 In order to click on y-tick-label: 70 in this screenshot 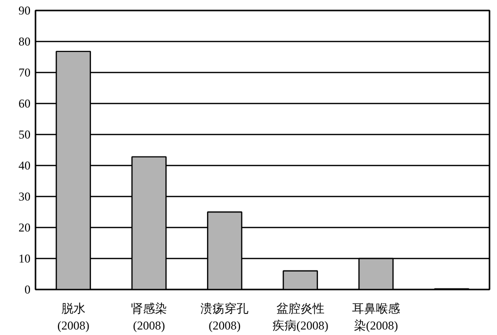, I will do `click(24, 73)`.